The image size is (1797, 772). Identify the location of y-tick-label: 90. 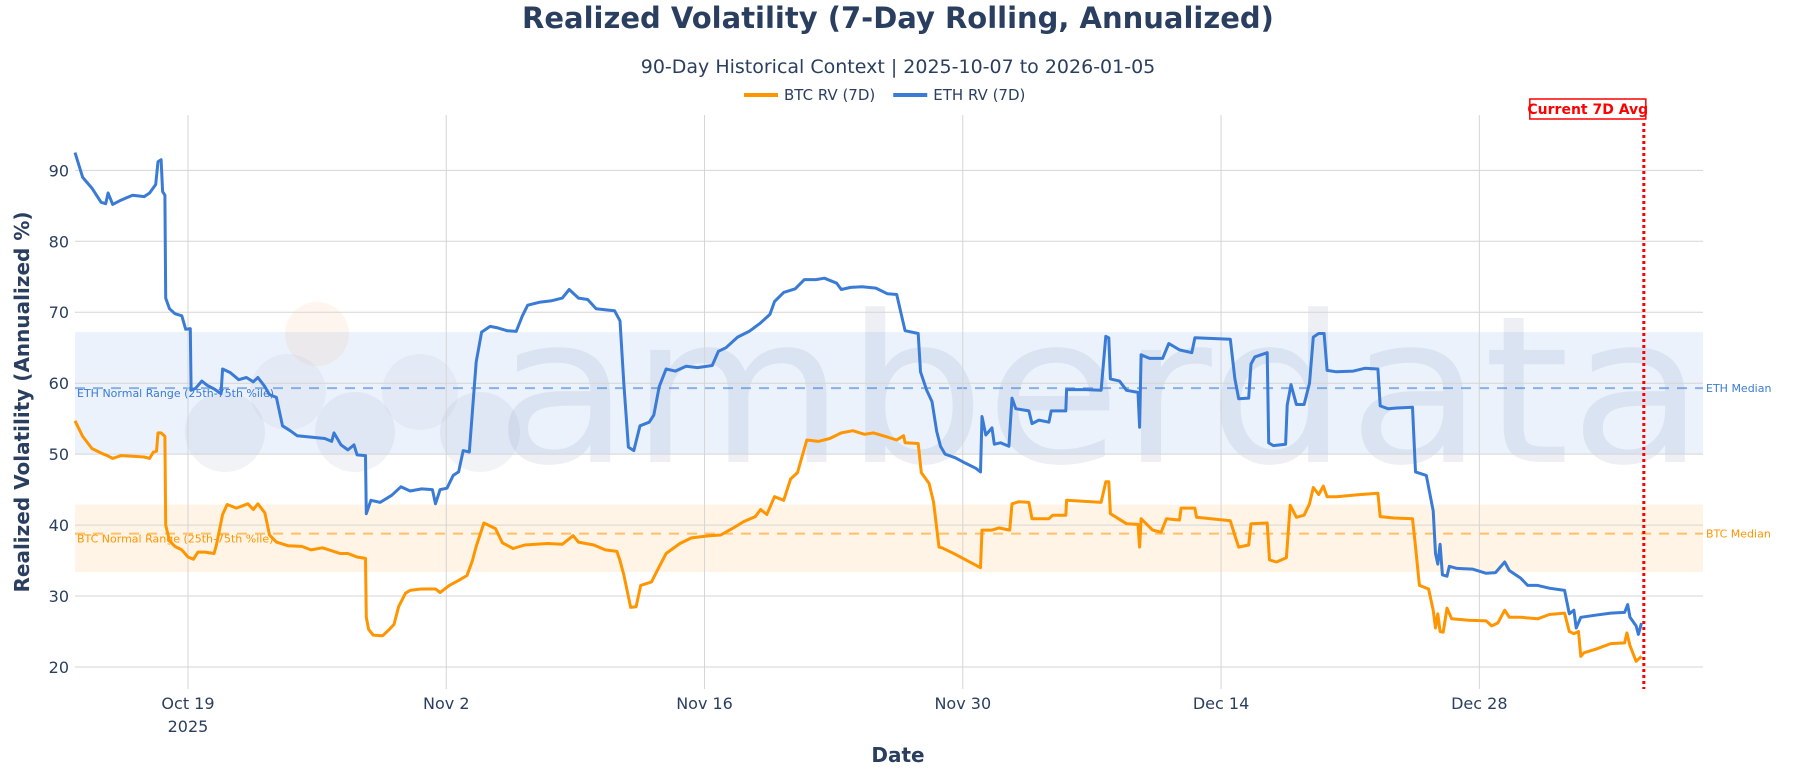
(59, 170).